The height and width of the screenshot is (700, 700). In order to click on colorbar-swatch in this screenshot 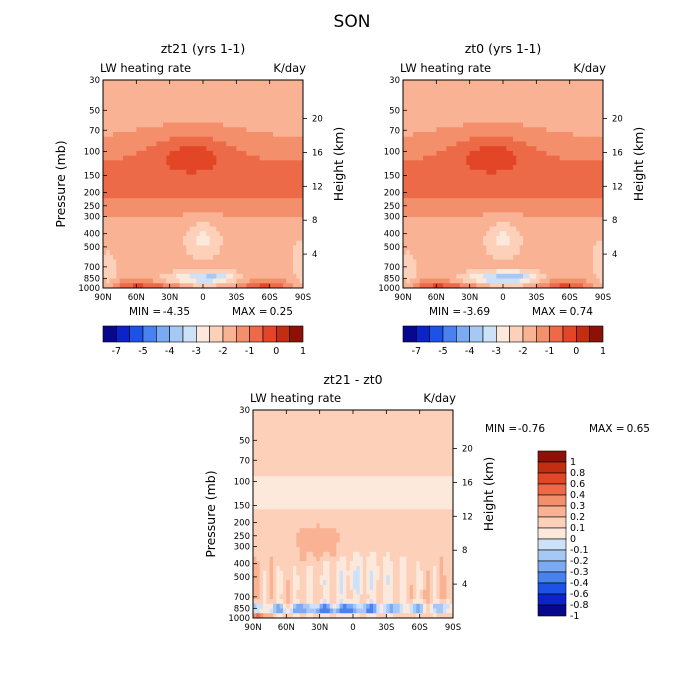, I will do `click(216, 334)`.